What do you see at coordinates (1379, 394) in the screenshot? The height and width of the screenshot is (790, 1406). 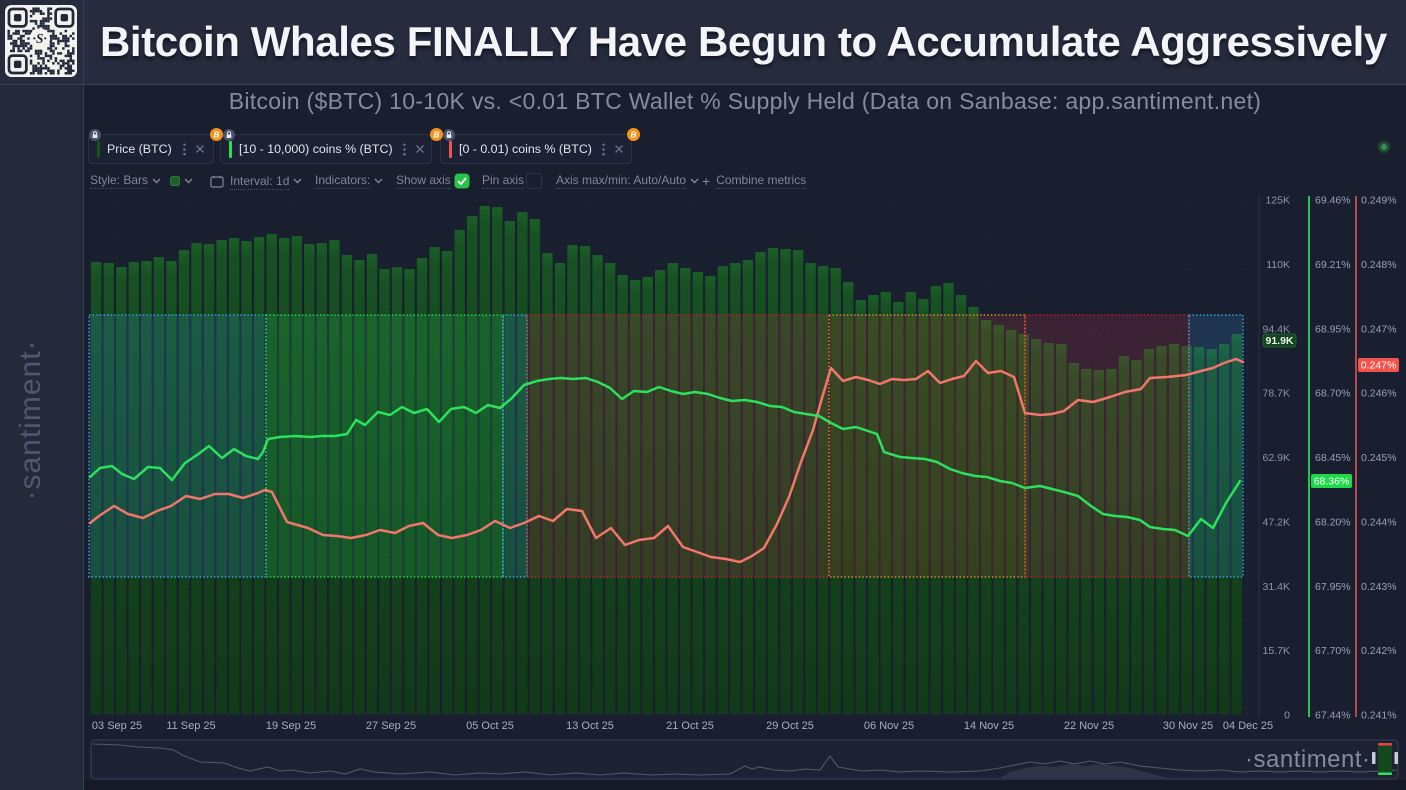 I see `svg-text: 0.246%` at bounding box center [1379, 394].